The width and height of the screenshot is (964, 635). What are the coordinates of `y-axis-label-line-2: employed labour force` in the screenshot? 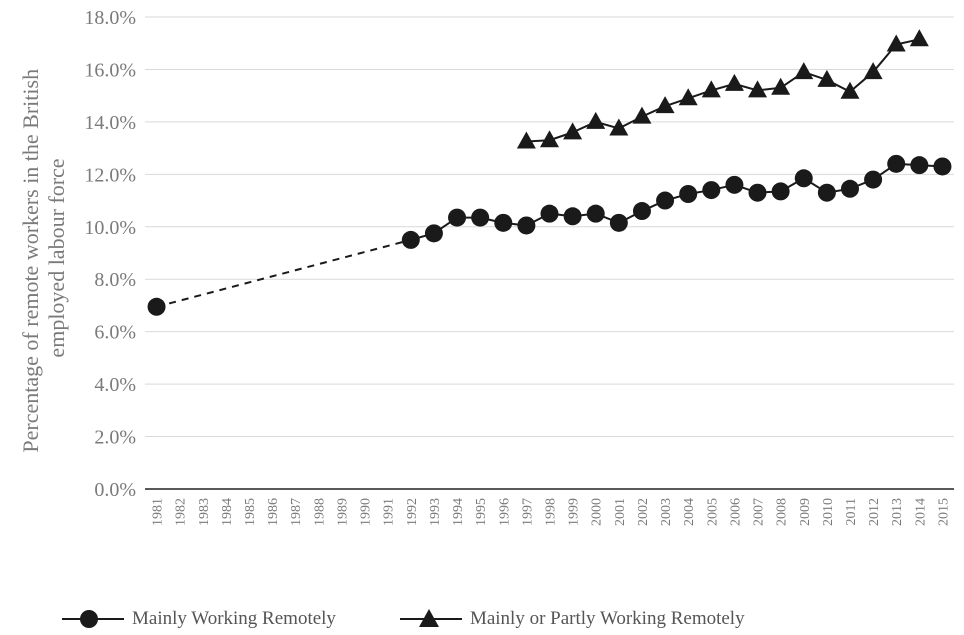 It's located at (56, 257).